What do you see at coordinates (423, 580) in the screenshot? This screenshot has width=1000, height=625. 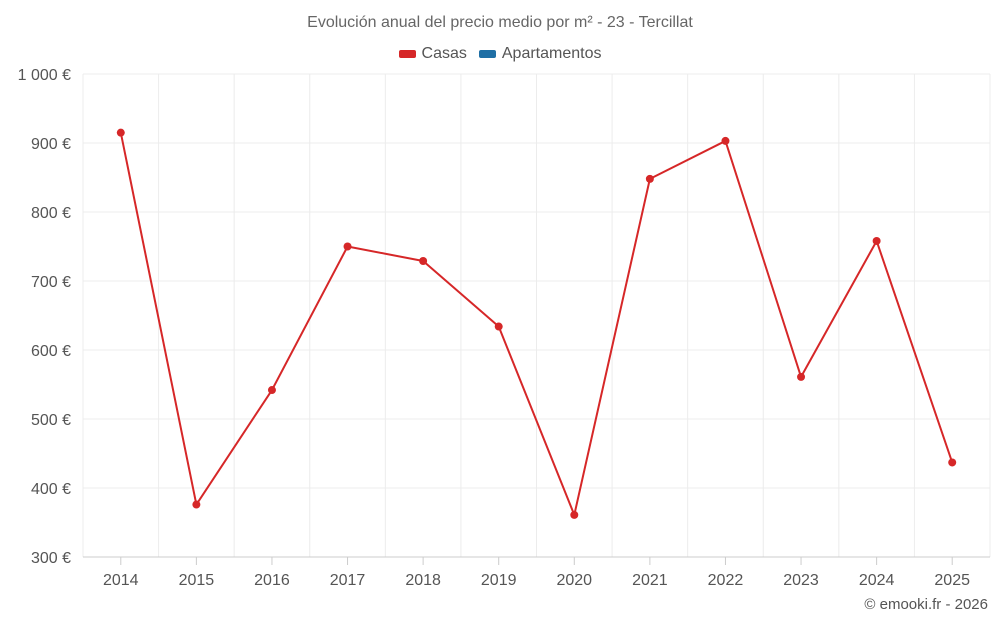 I see `x-tick-label: 2018` at bounding box center [423, 580].